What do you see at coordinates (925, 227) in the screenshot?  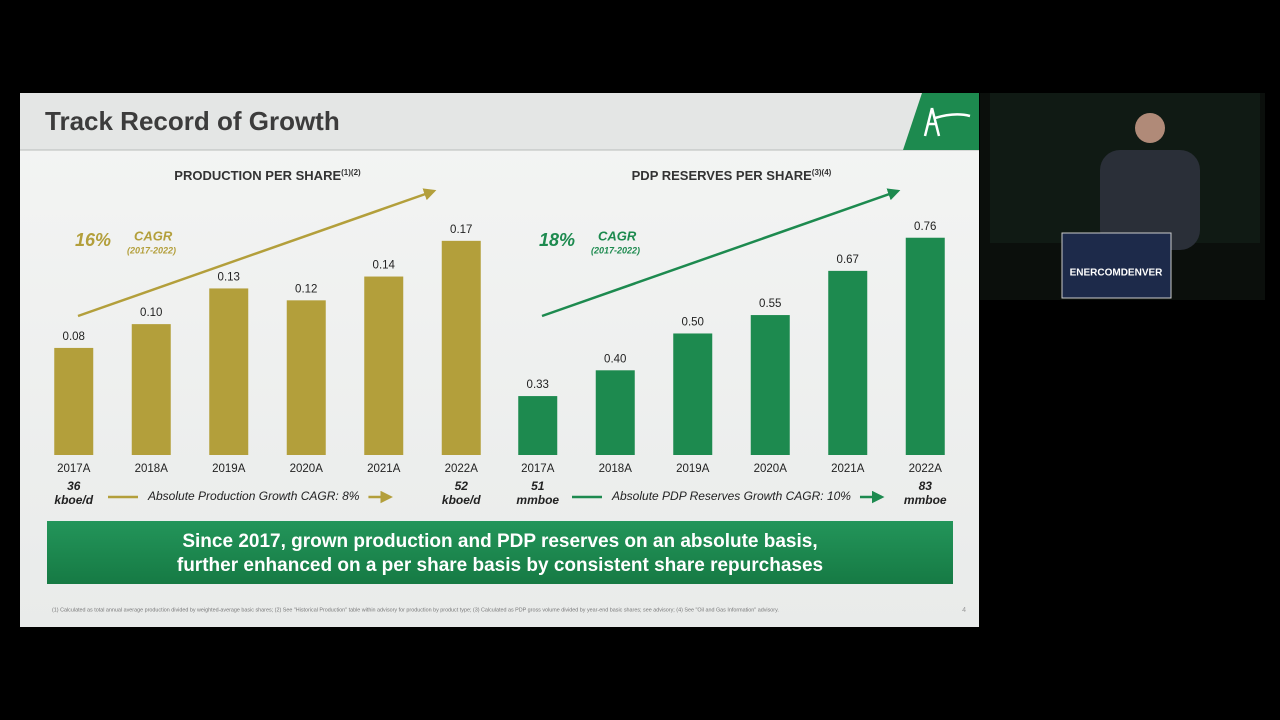 I see `value-label: 0.76` at bounding box center [925, 227].